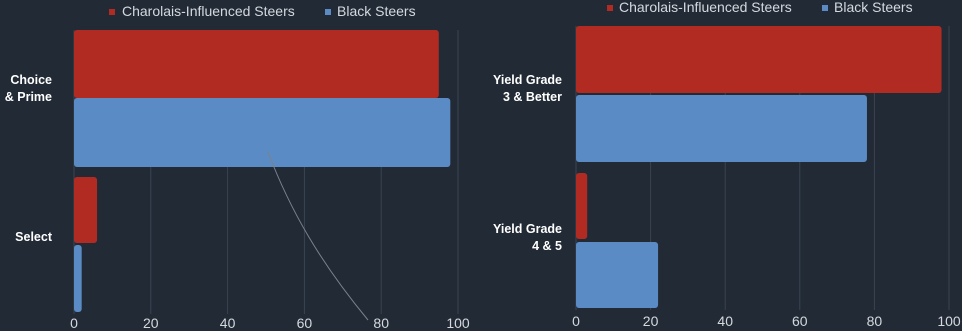 This screenshot has height=331, width=962. What do you see at coordinates (31, 80) in the screenshot?
I see `category-label: Choice` at bounding box center [31, 80].